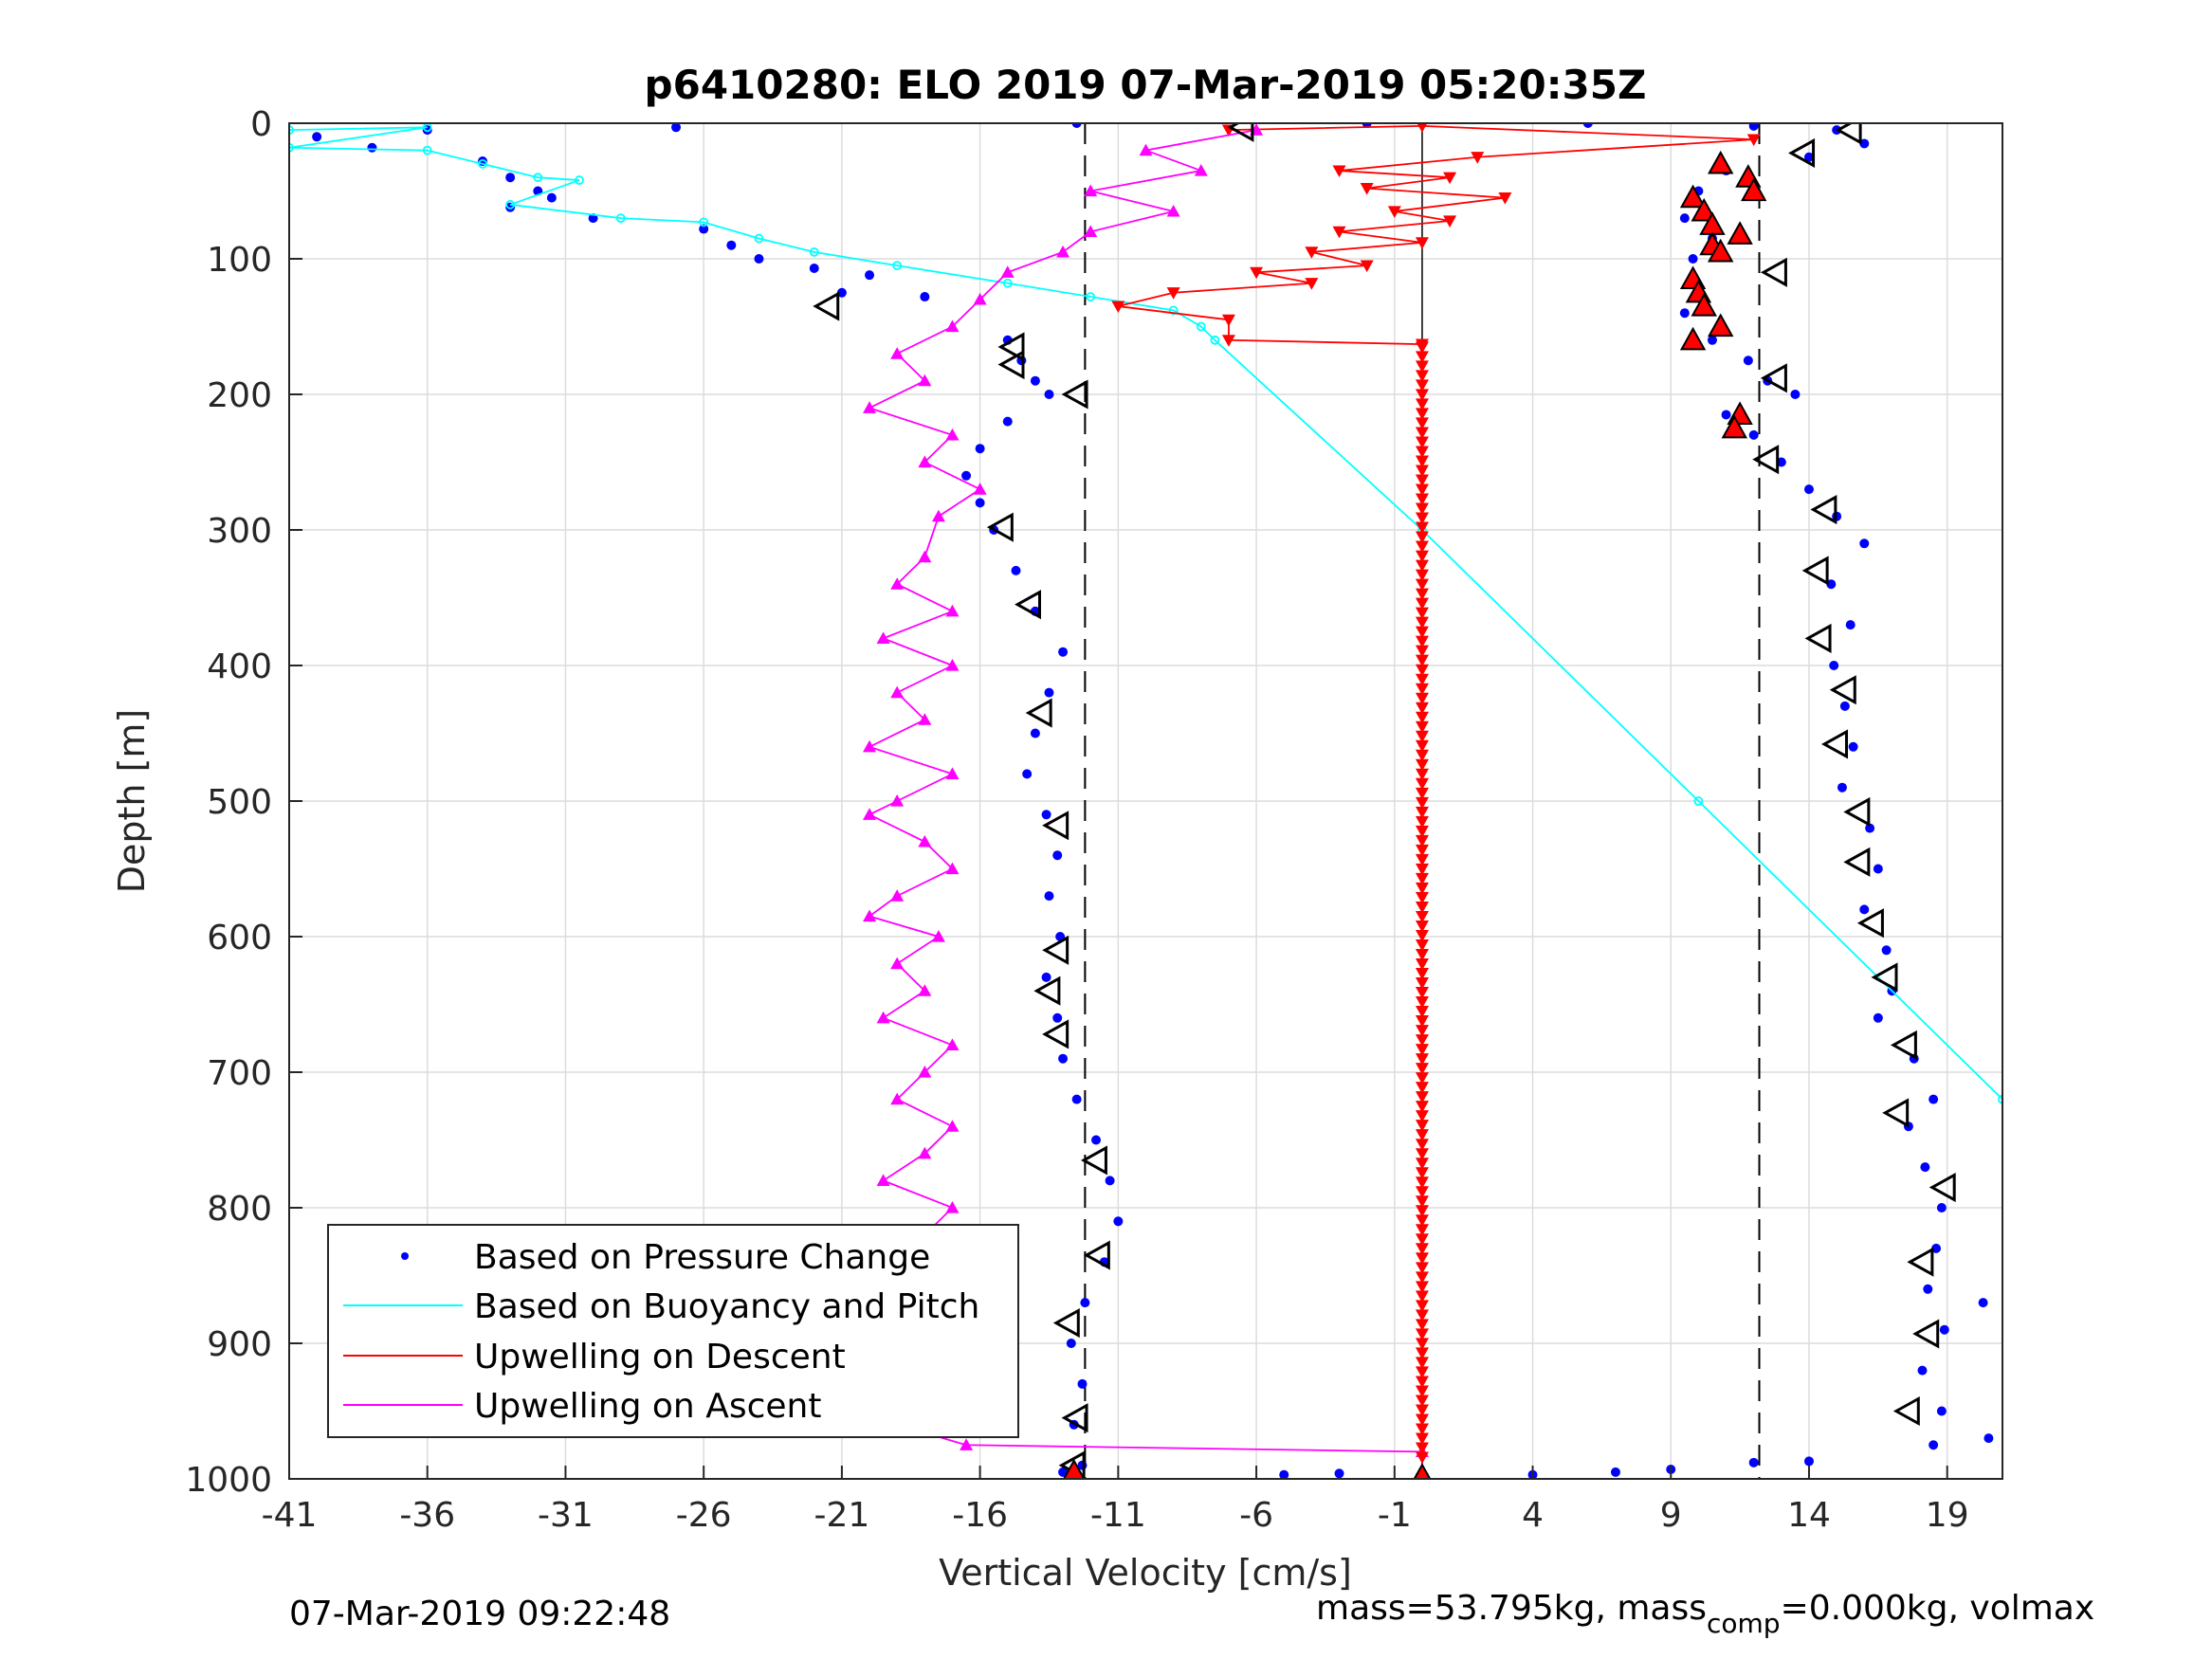 The width and height of the screenshot is (2212, 1659). Describe the element at coordinates (239, 260) in the screenshot. I see `y-tick-label: 100` at that location.